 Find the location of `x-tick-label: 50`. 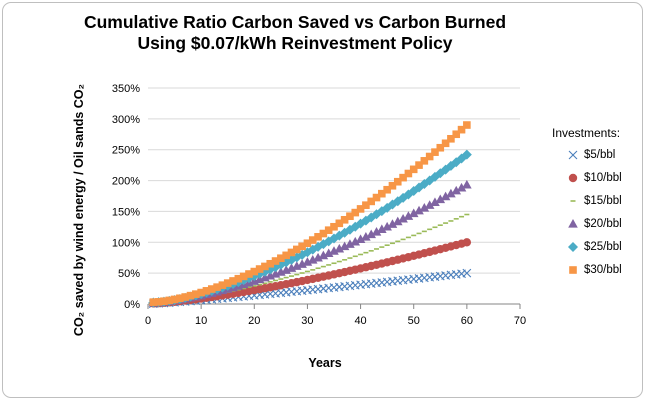

x-tick-label: 50 is located at coordinates (414, 321).